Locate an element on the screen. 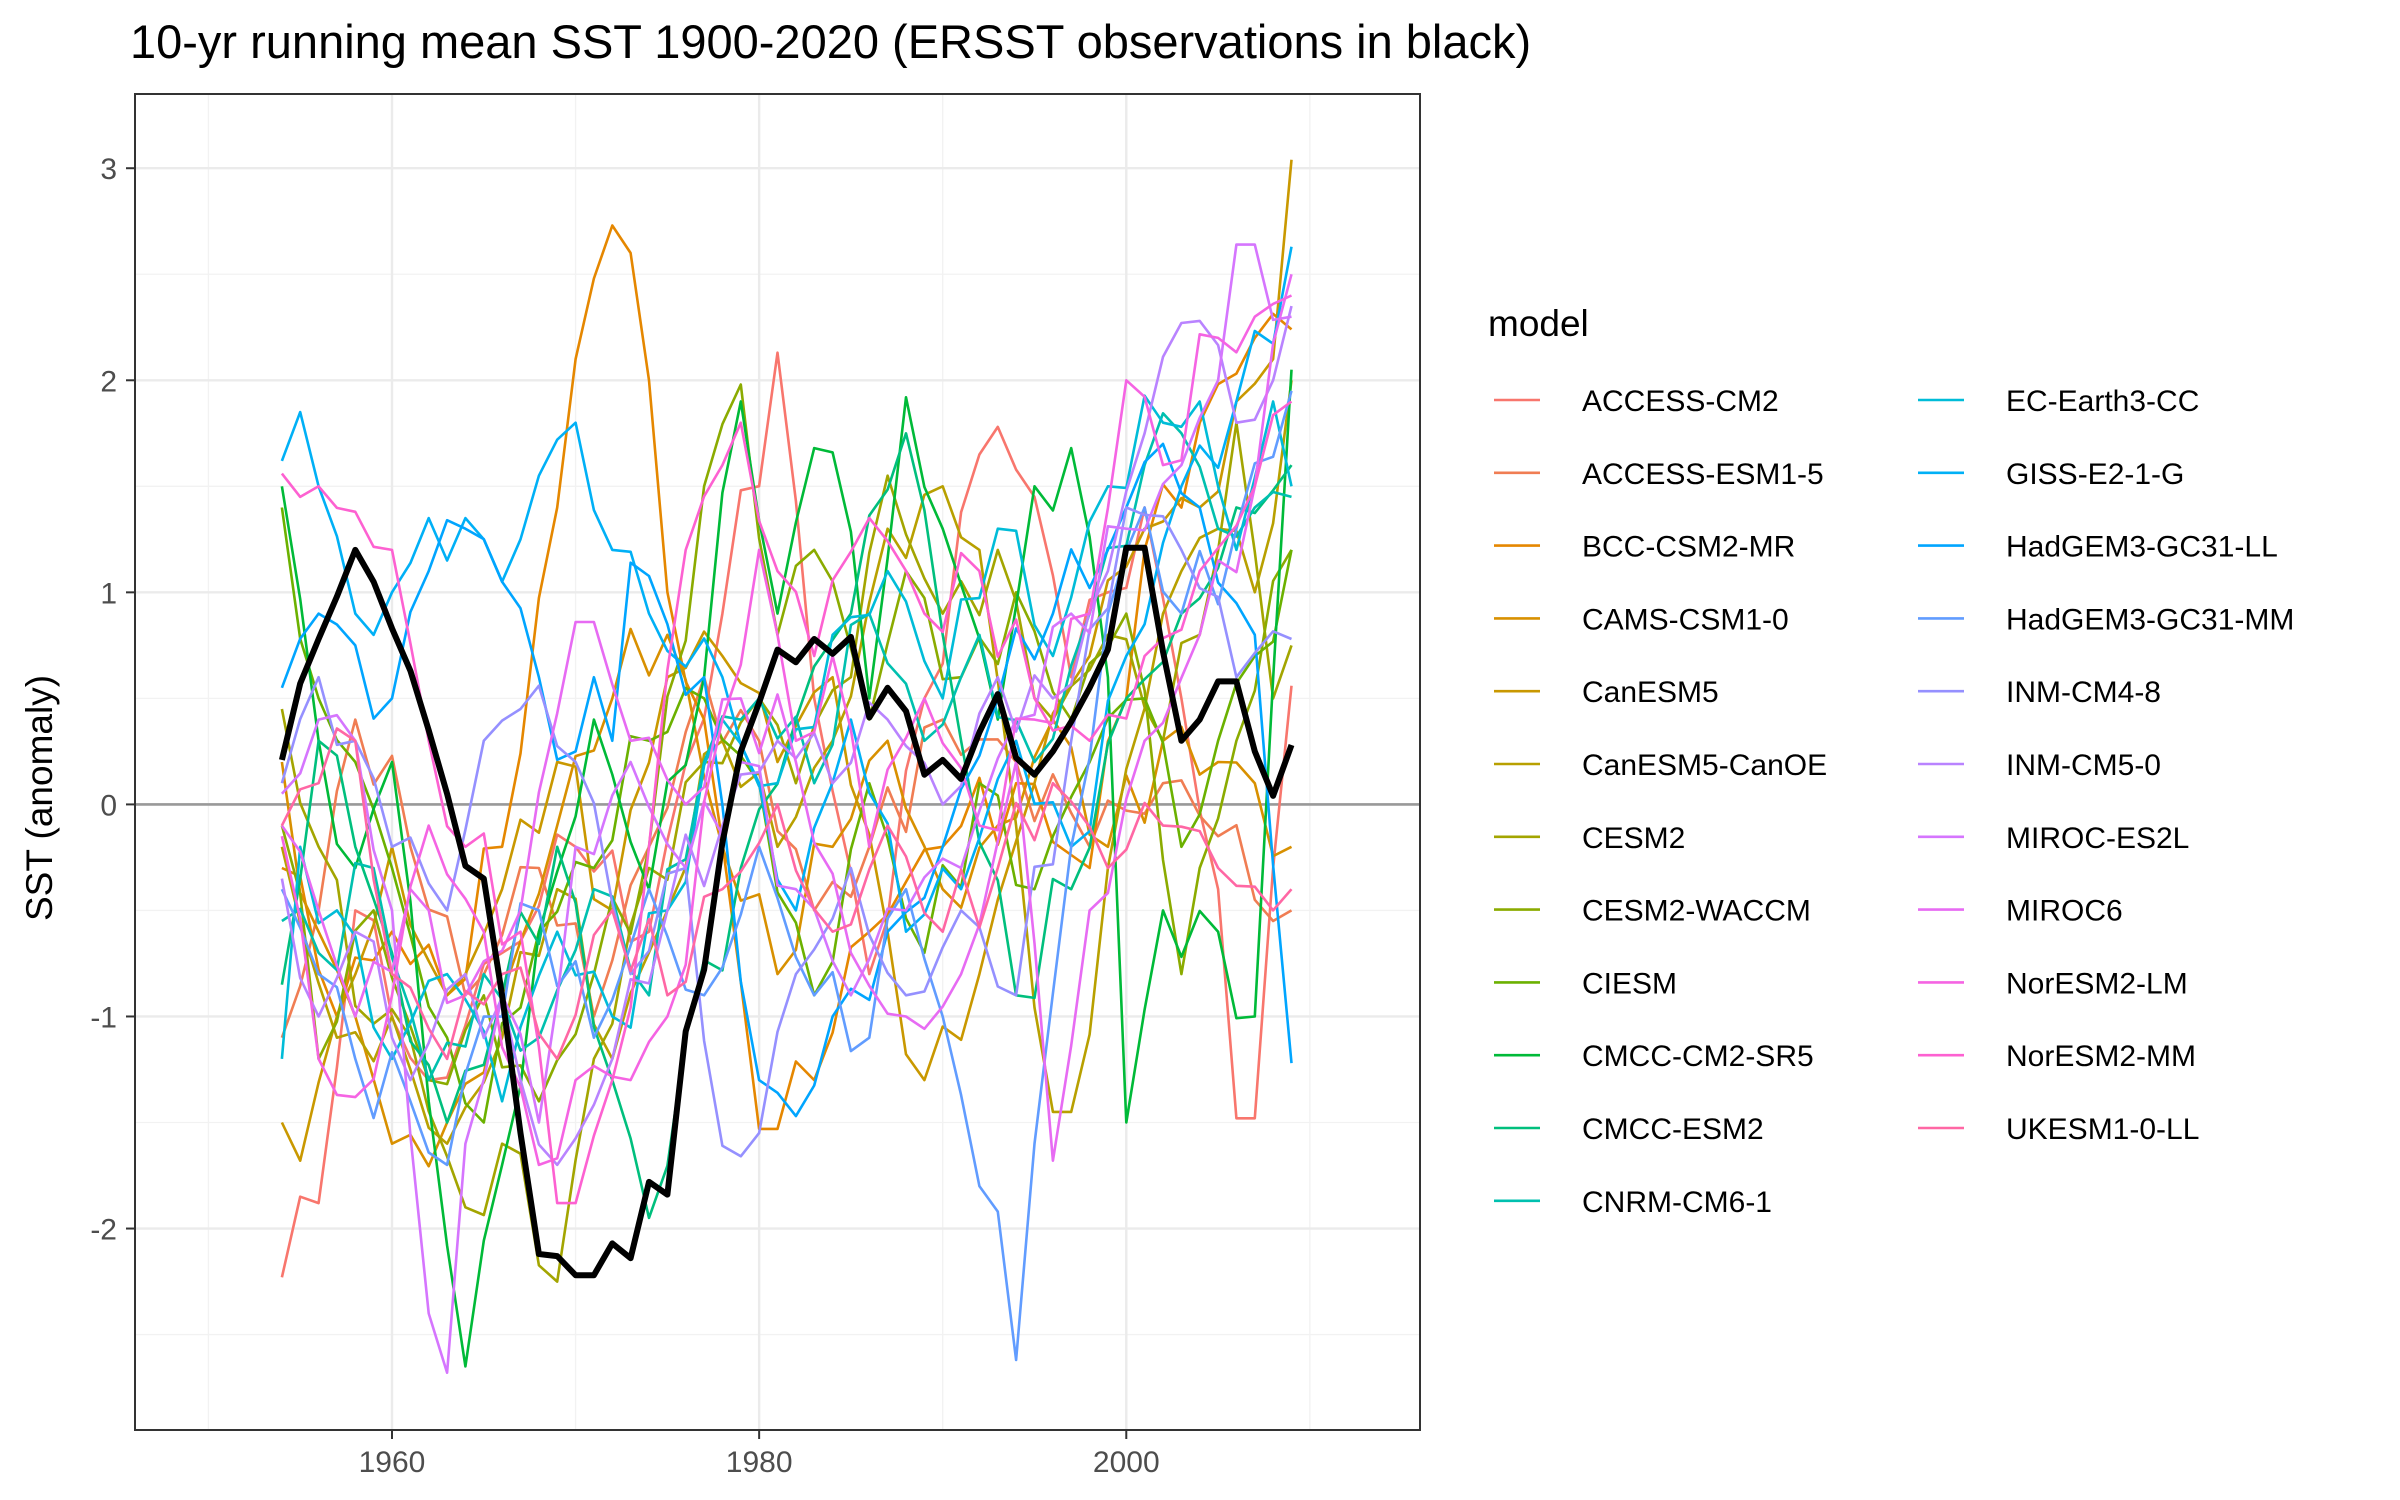  x-tick-label: 1980 is located at coordinates (759, 1462).